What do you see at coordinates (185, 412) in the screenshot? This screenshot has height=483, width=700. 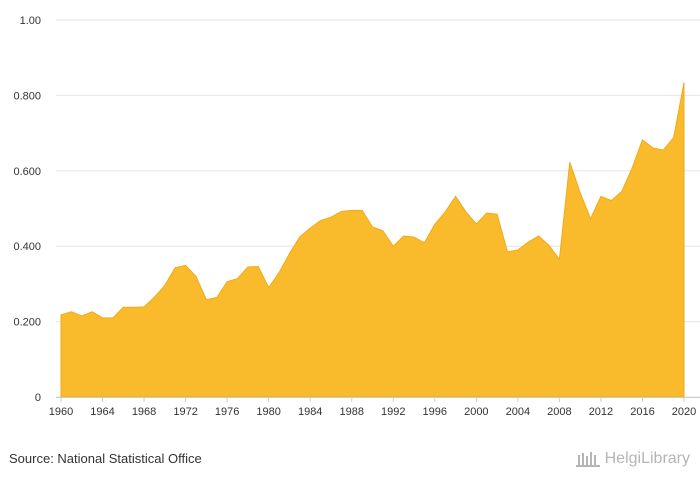 I see `x-tick-label: 1972` at bounding box center [185, 412].